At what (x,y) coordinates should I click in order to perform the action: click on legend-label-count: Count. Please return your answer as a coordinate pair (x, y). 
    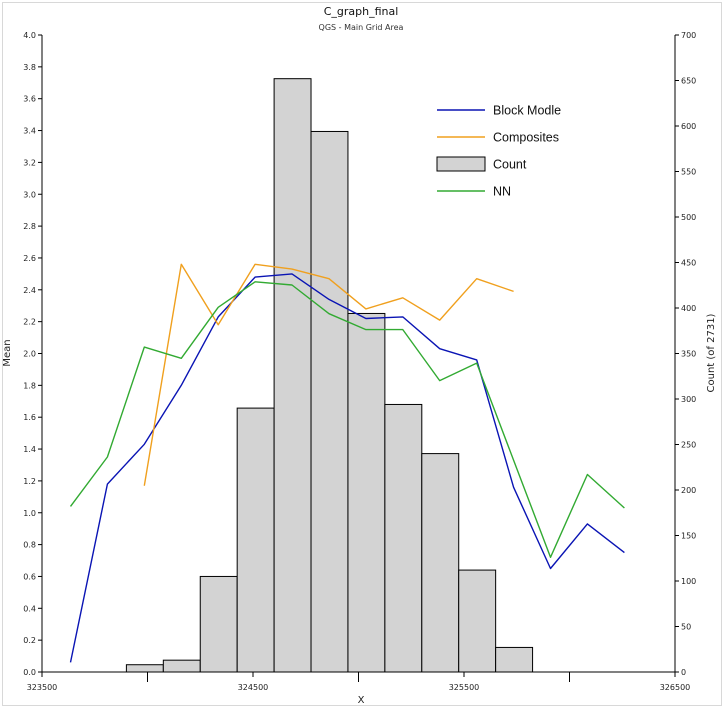
    Looking at the image, I should click on (510, 165).